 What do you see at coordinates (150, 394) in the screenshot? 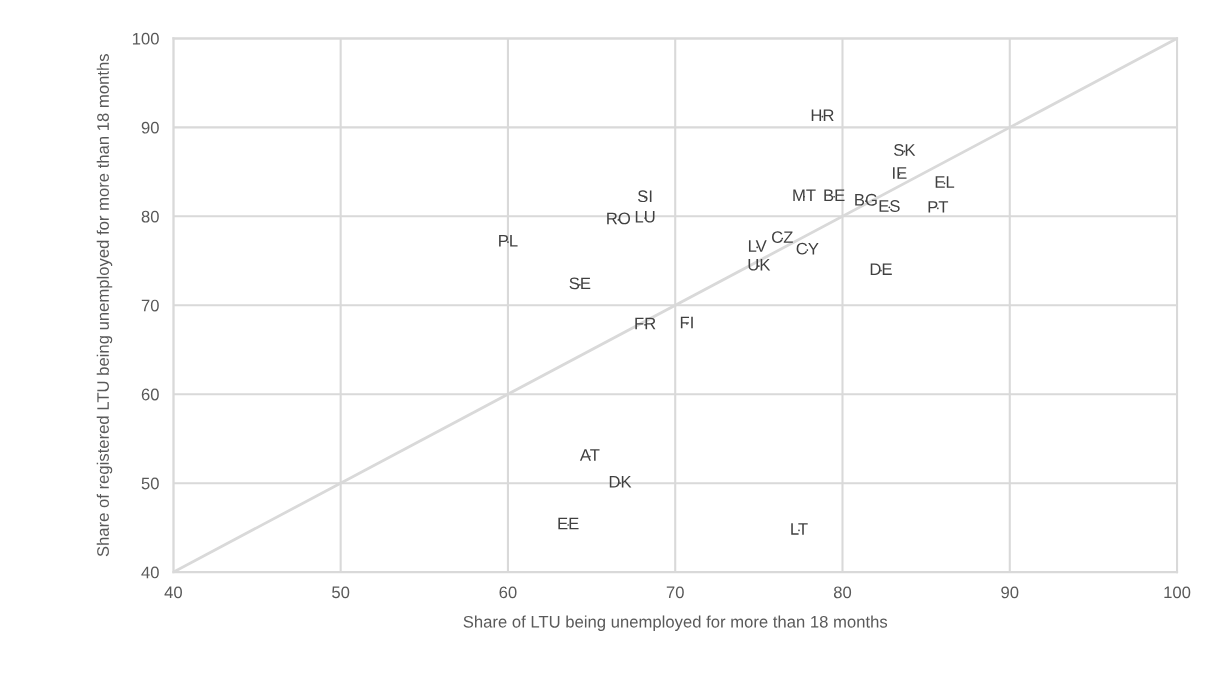
I see `y-tick-label: 60` at bounding box center [150, 394].